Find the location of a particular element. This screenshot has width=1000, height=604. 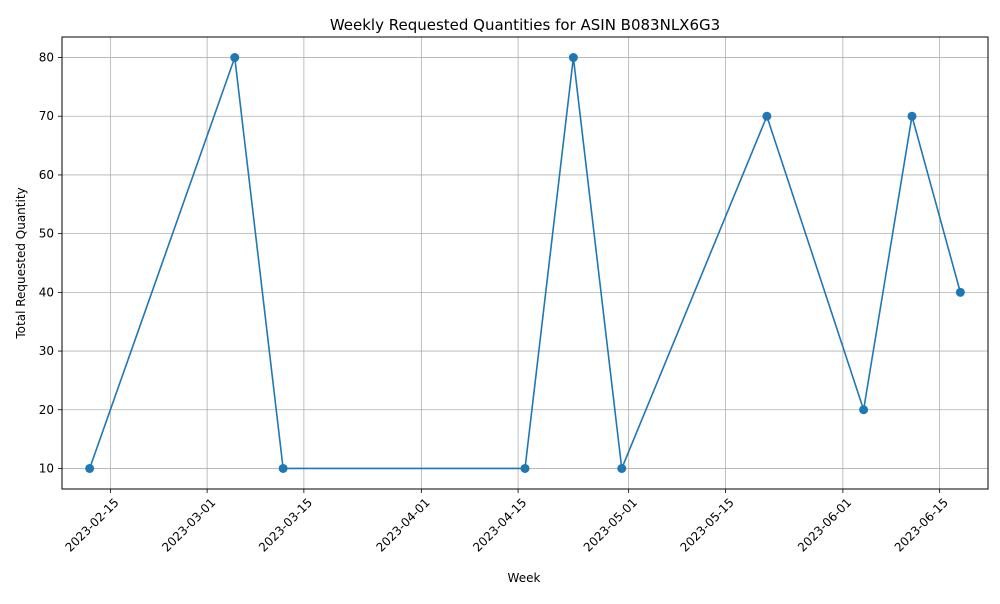

x-tick-label: 2023-02-15 is located at coordinates (91, 524).